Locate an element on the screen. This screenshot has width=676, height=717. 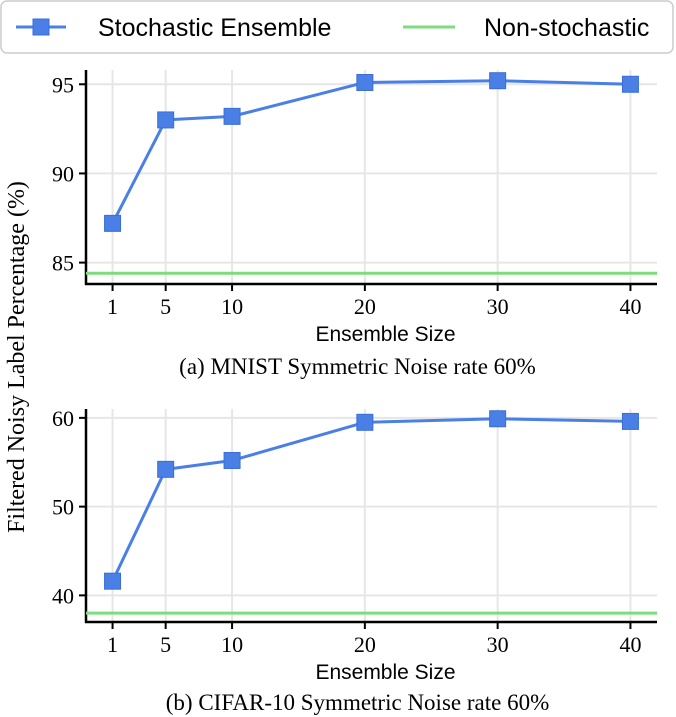
y-tick-label-1: 50 is located at coordinates (63, 507).